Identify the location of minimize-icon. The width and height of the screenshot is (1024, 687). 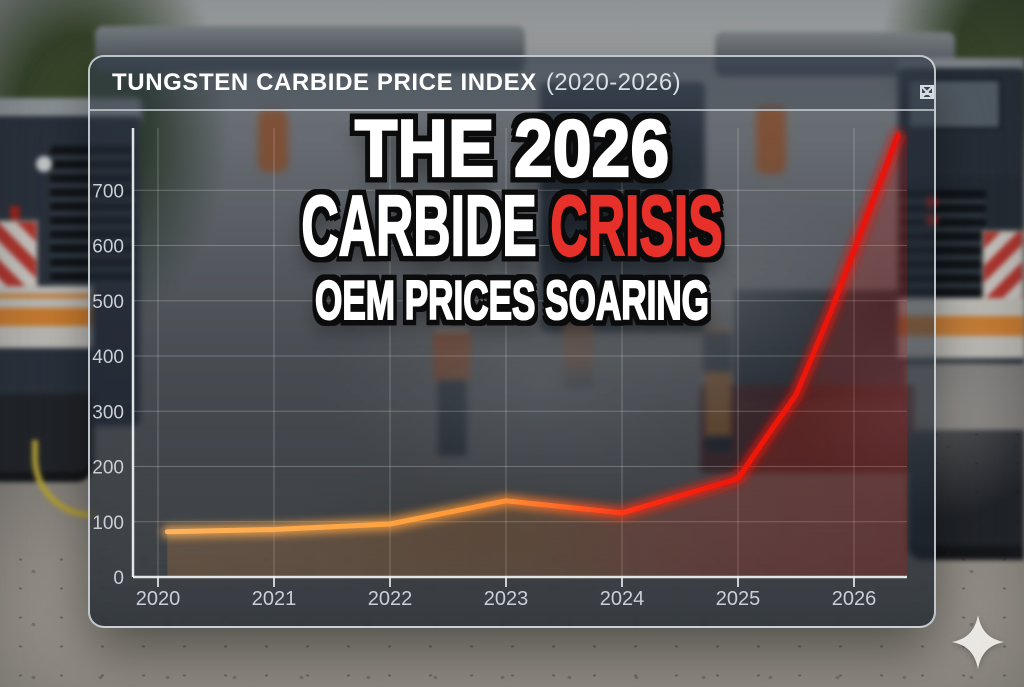
(927, 94).